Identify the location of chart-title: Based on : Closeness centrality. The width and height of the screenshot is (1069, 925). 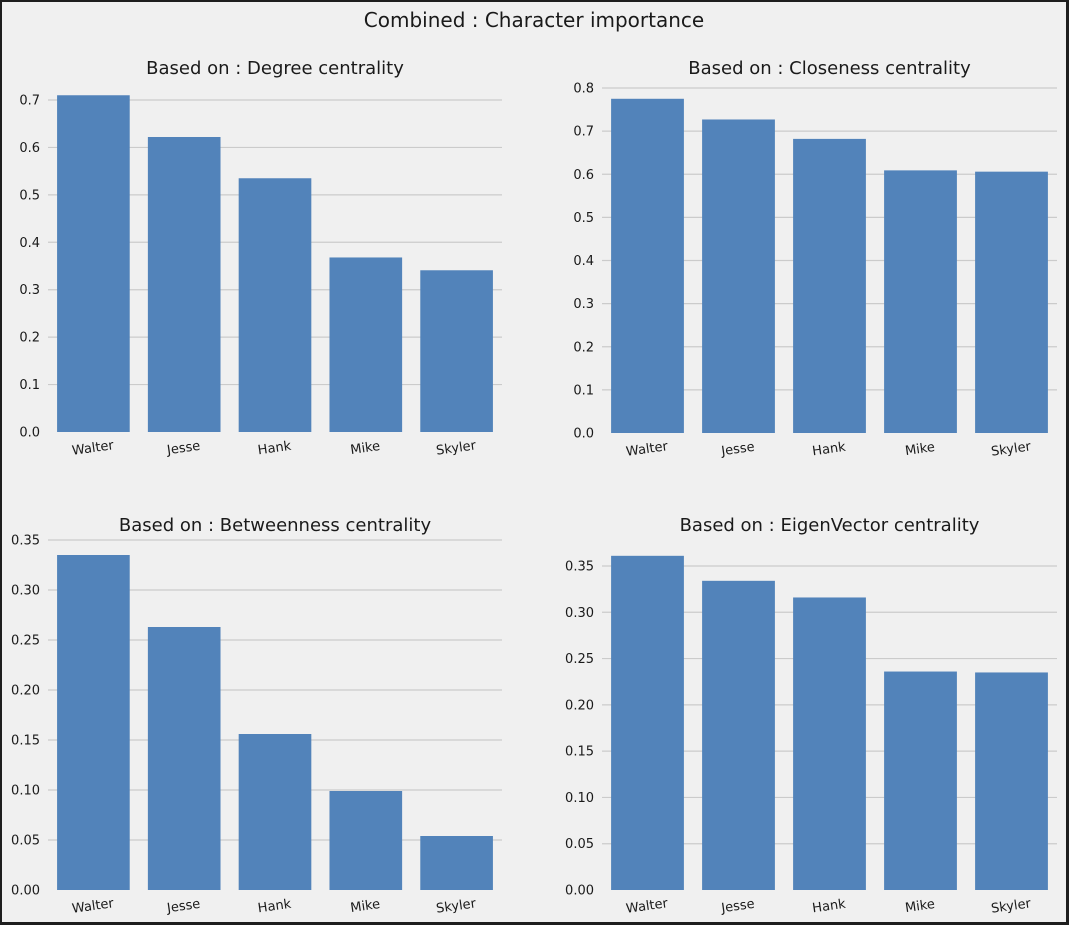
(829, 68).